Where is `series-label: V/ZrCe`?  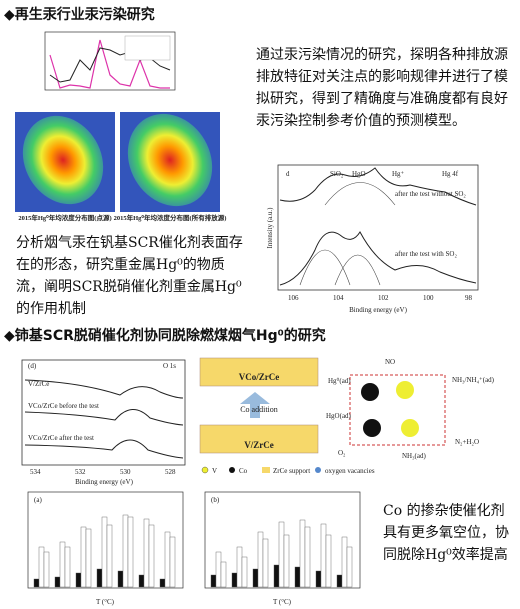 series-label: V/ZrCe is located at coordinates (38, 384).